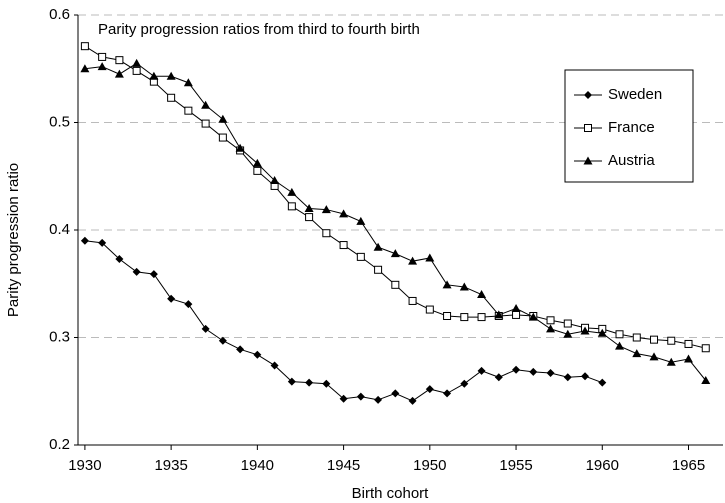  I want to click on legend: Sweden France Austria, so click(629, 126).